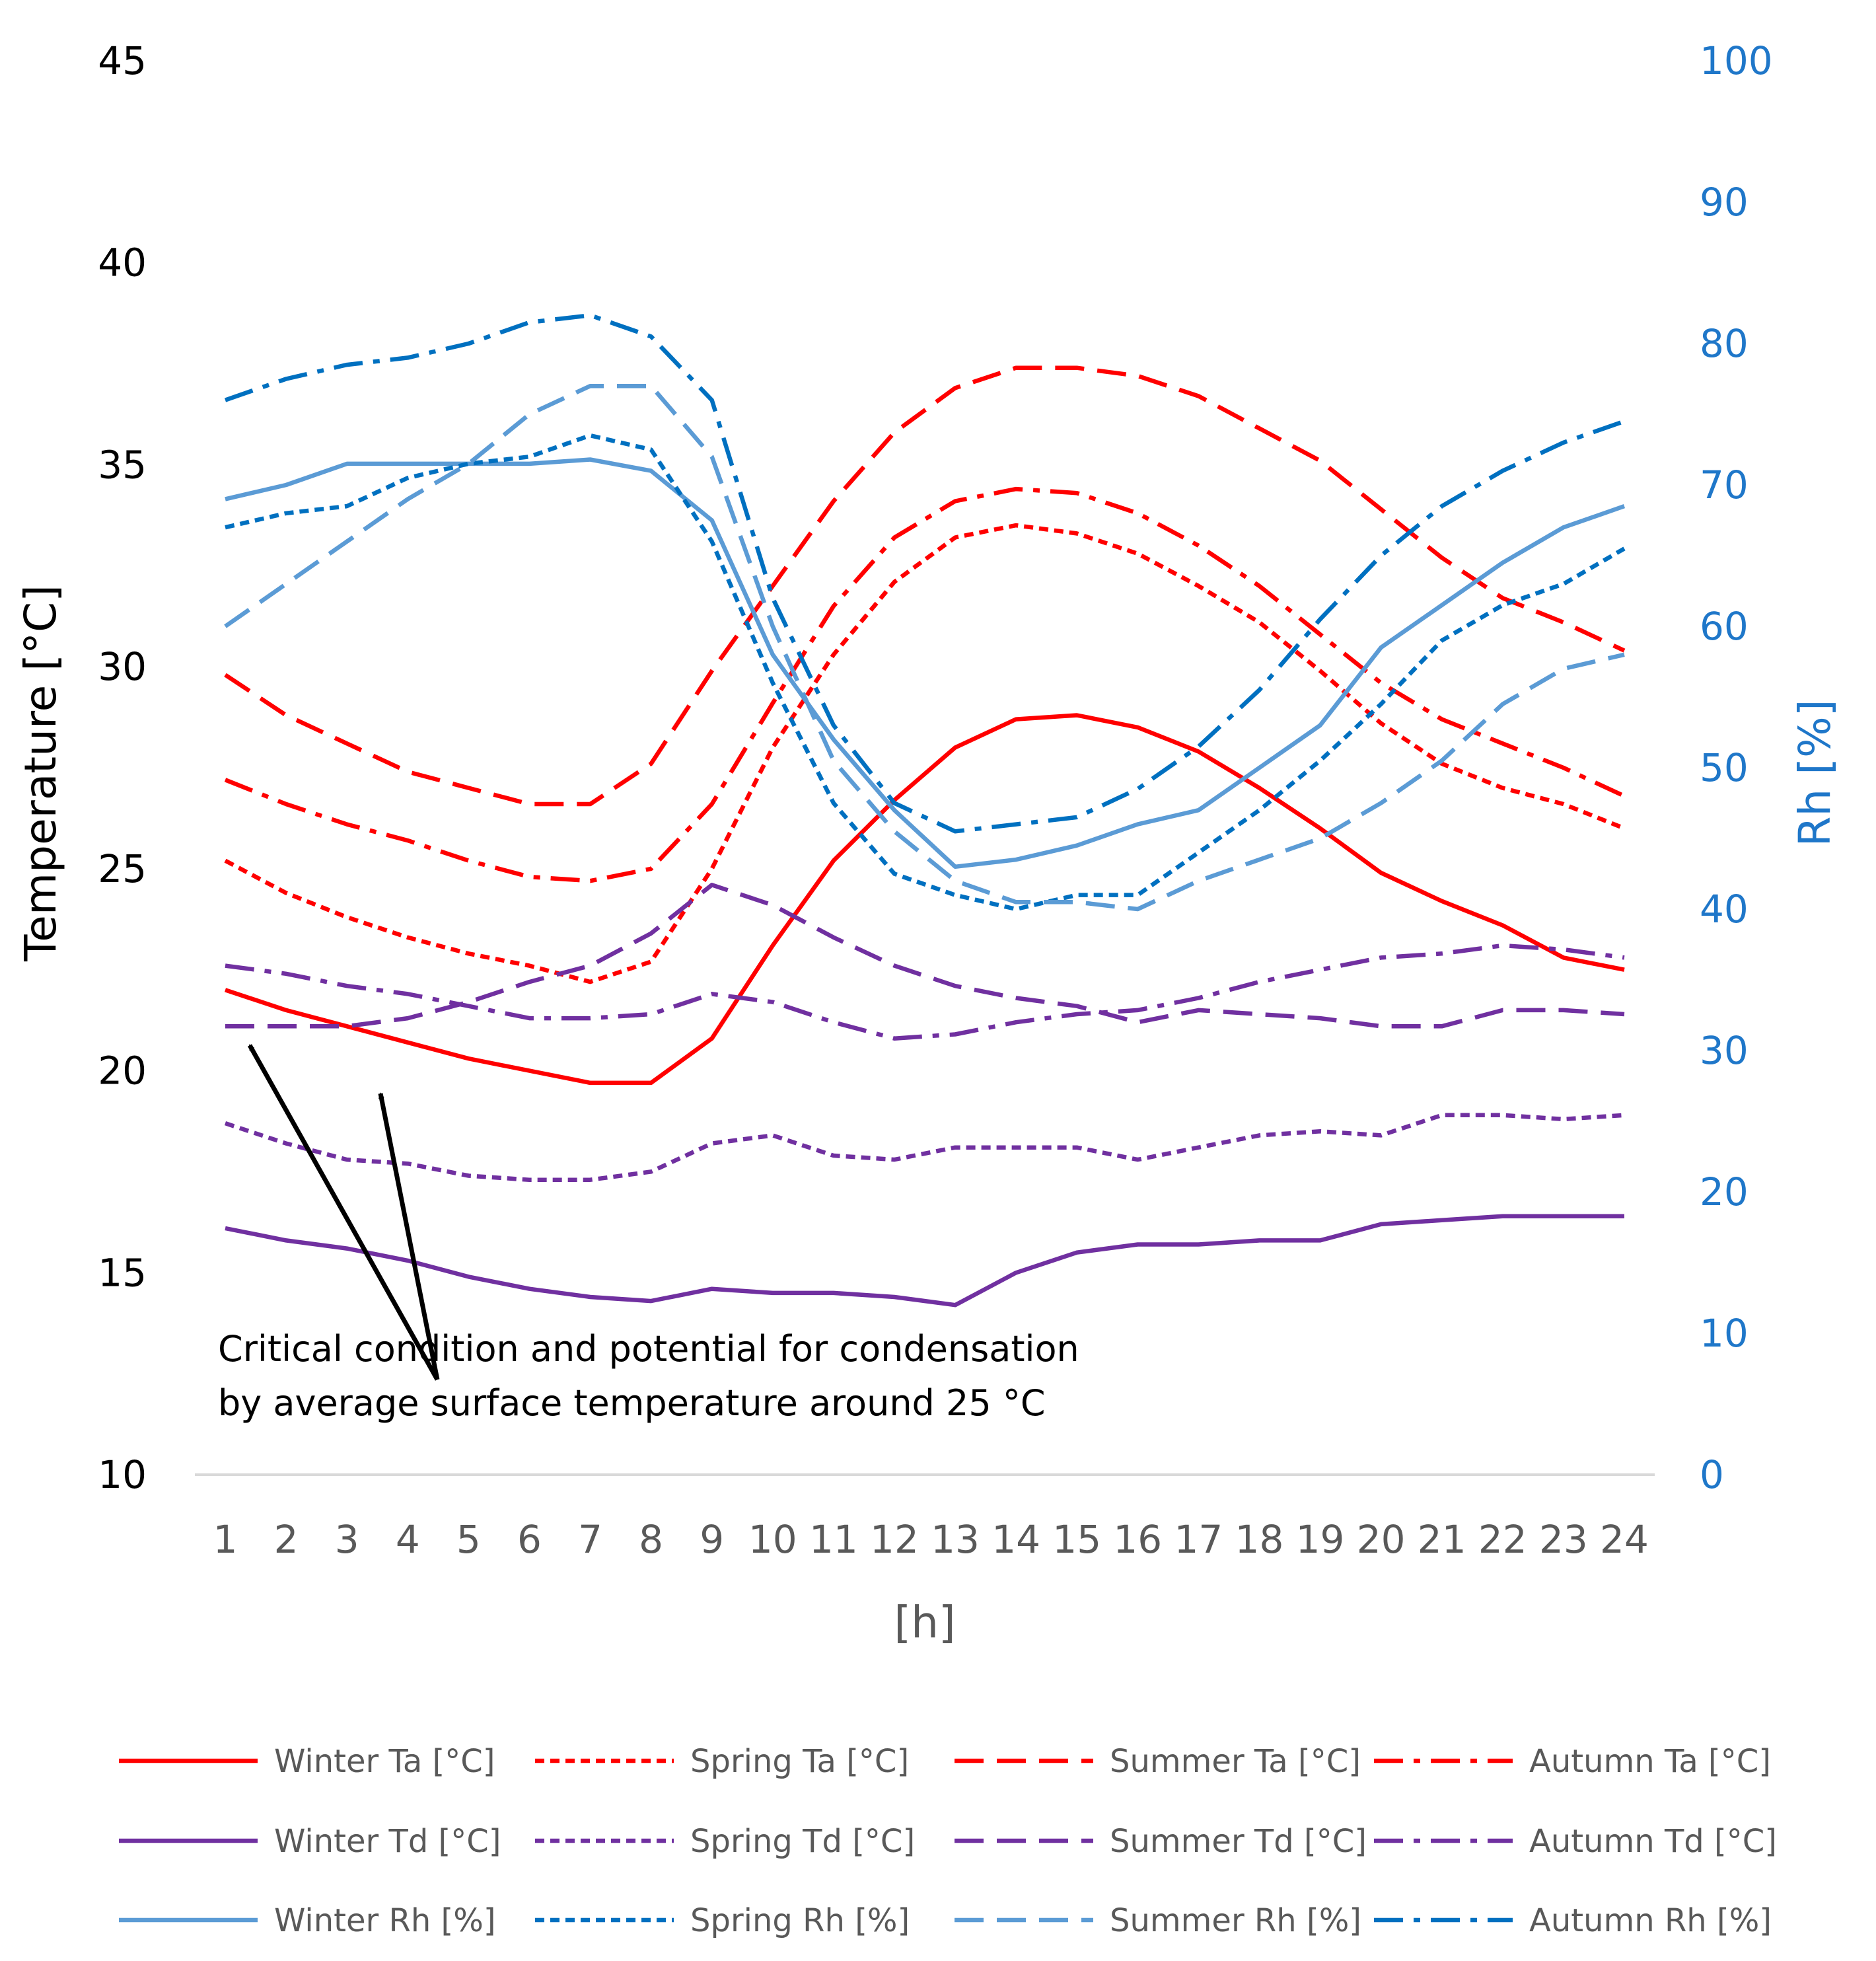 The width and height of the screenshot is (1876, 1961). I want to click on x-tick-label: 11, so click(833, 1539).